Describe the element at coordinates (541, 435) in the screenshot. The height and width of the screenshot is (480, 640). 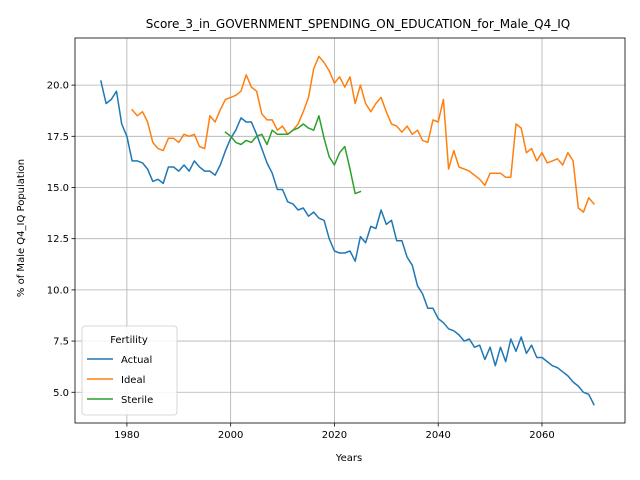
I see `x-tick-label: 2060` at that location.